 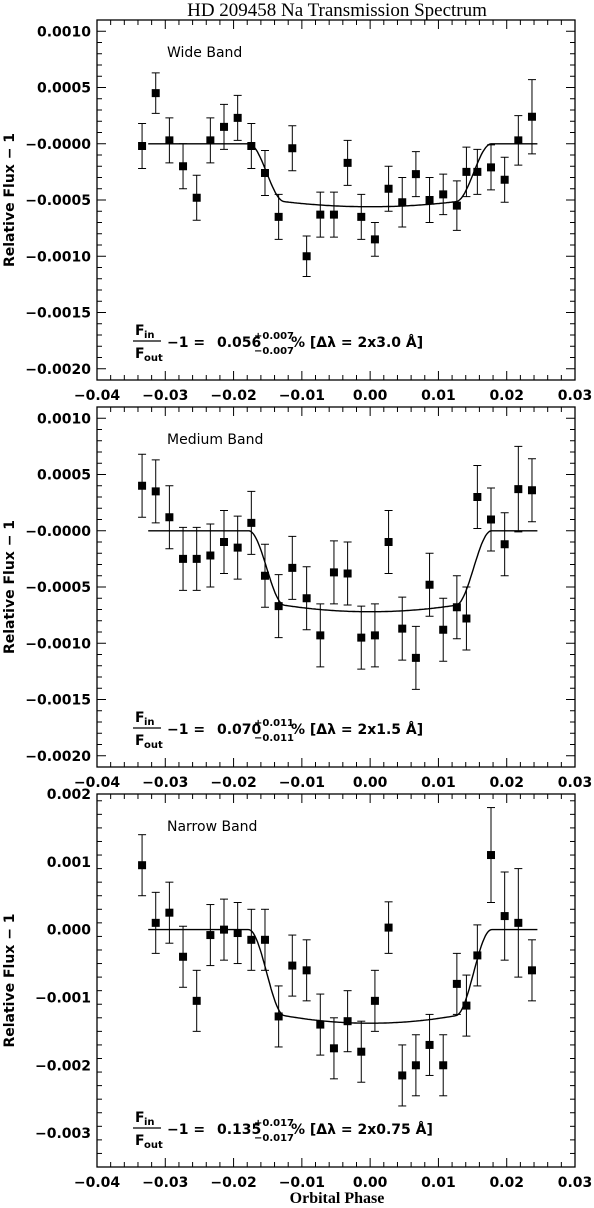 What do you see at coordinates (337, 10) in the screenshot?
I see `figure-title: HD 209458 Na Transmission Spectrum` at bounding box center [337, 10].